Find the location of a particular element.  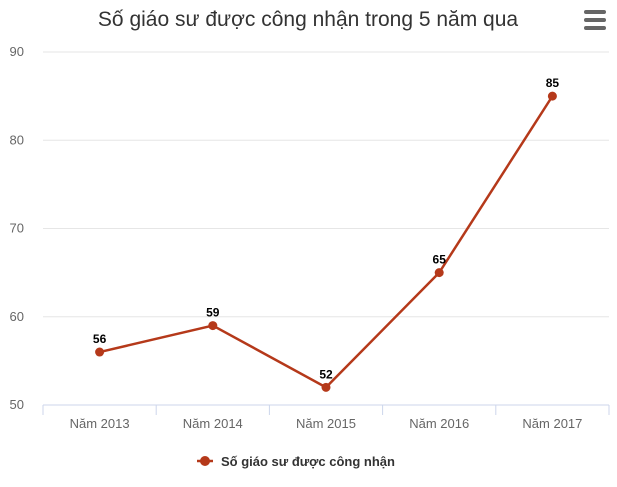

x-tick-label: Năm 2015 is located at coordinates (326, 423).